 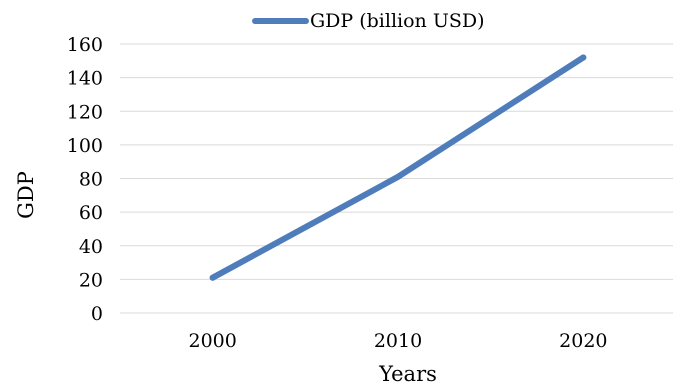 What do you see at coordinates (583, 341) in the screenshot?
I see `x-tick-label: 2020` at bounding box center [583, 341].